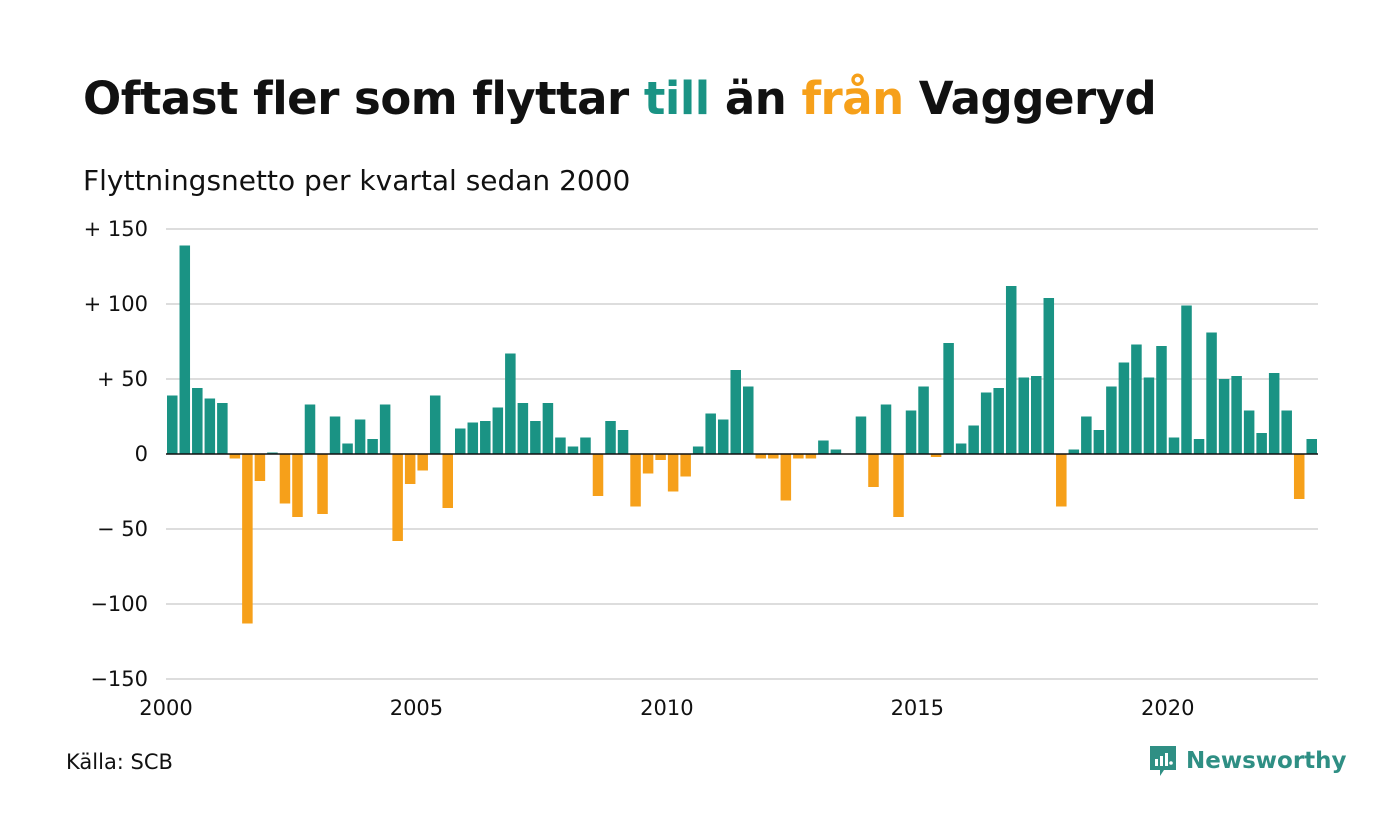  Describe the element at coordinates (357, 180) in the screenshot. I see `chart-subtitle: Flyttningsnetto per kvartal sedan 2000` at that location.